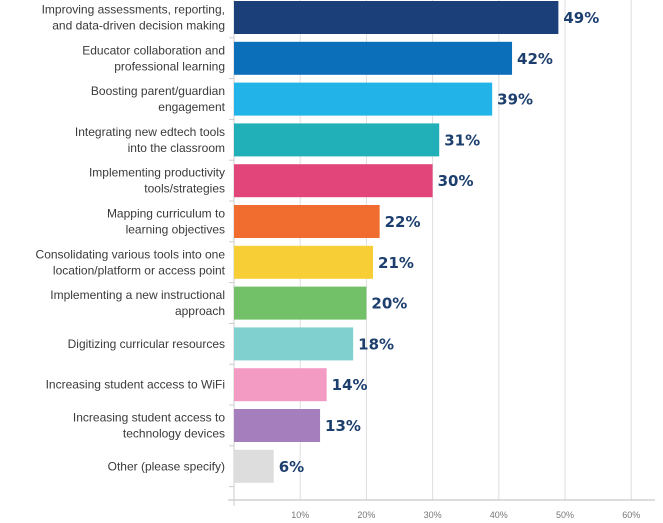 This screenshot has width=663, height=523. I want to click on x-tick-label: 20%, so click(366, 515).